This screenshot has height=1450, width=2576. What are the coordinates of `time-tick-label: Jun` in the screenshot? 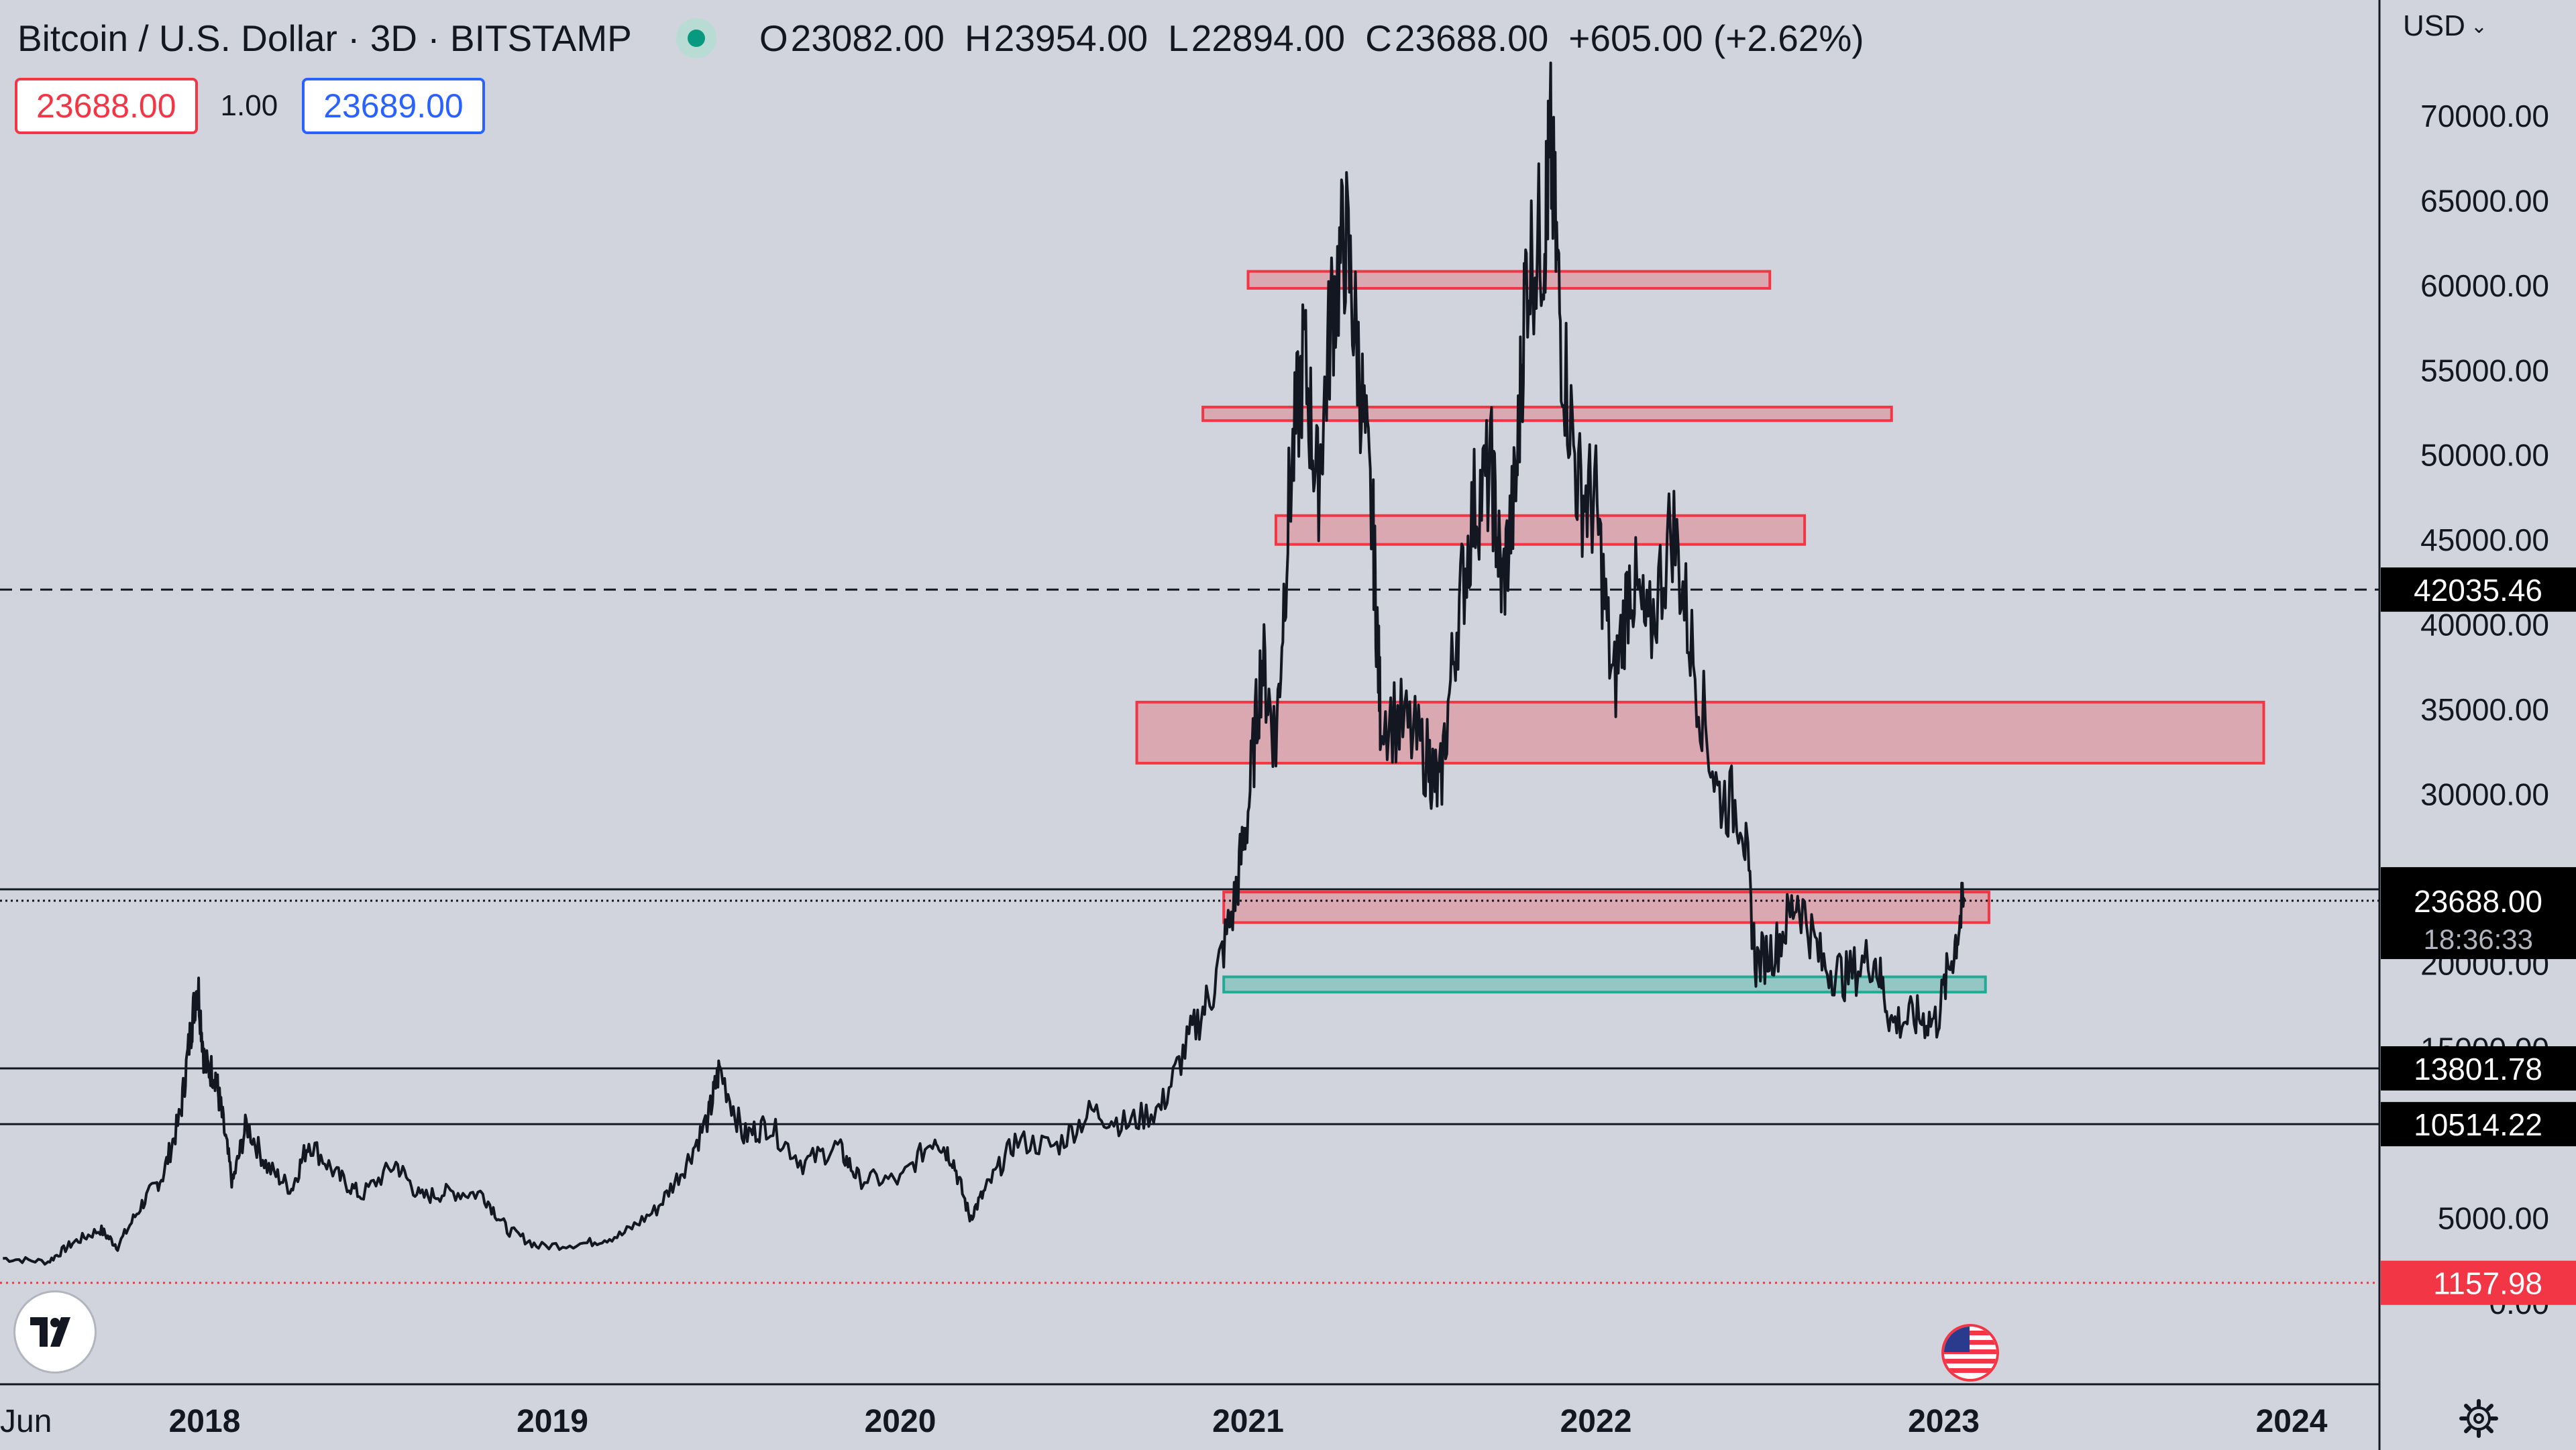 It's located at (26, 1421).